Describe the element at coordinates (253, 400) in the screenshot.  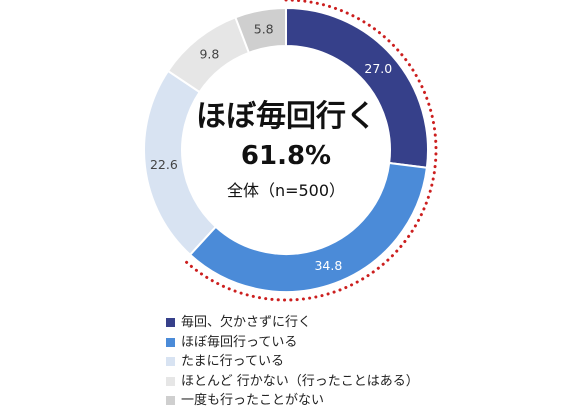
I see `legend-label-5: 一度も行ったことがない` at that location.